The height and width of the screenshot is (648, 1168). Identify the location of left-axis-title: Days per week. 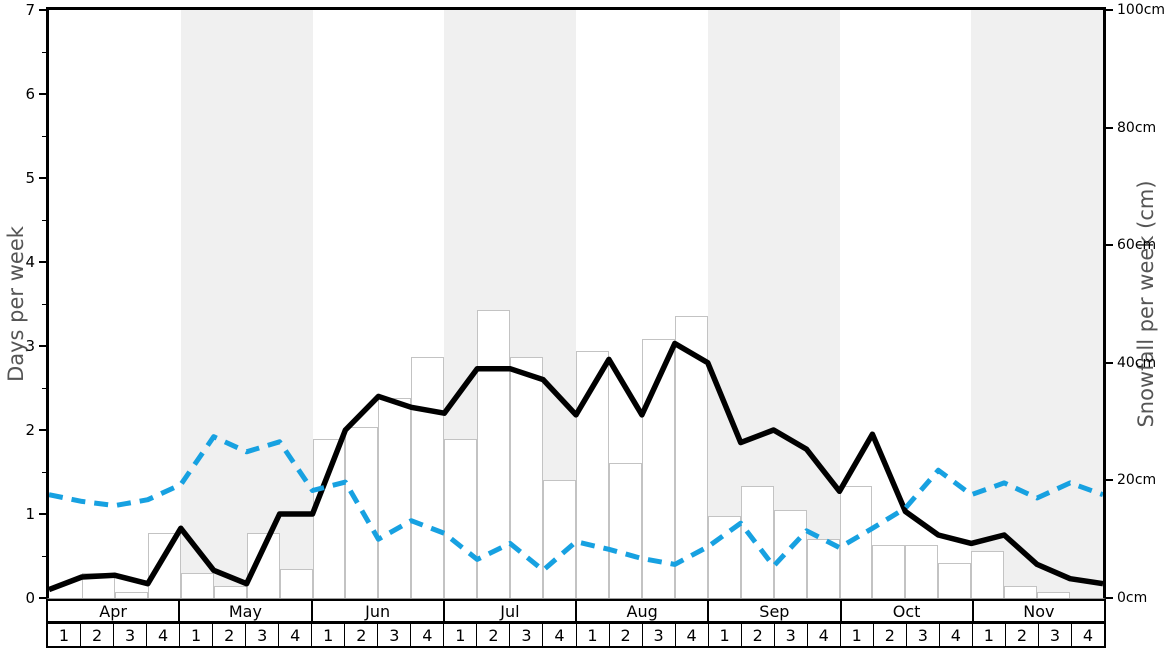
(16, 304).